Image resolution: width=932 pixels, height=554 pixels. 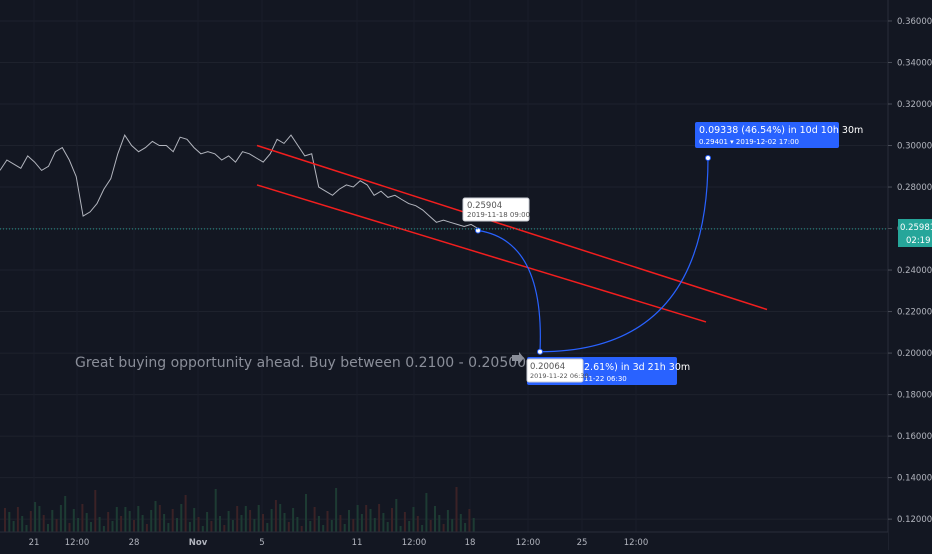 I want to click on rise-label-line2: 0.29401 ▾ 2019-12-02 17:00, so click(x=749, y=142).